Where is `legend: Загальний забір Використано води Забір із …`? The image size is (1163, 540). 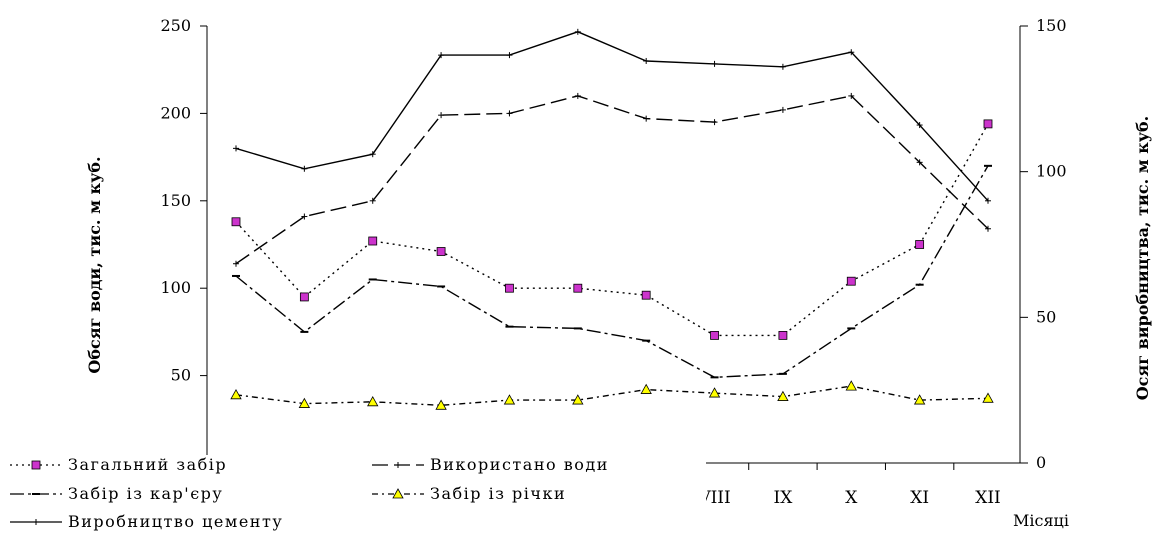
legend: Загальний забір Використано води Забір із … is located at coordinates (309, 493).